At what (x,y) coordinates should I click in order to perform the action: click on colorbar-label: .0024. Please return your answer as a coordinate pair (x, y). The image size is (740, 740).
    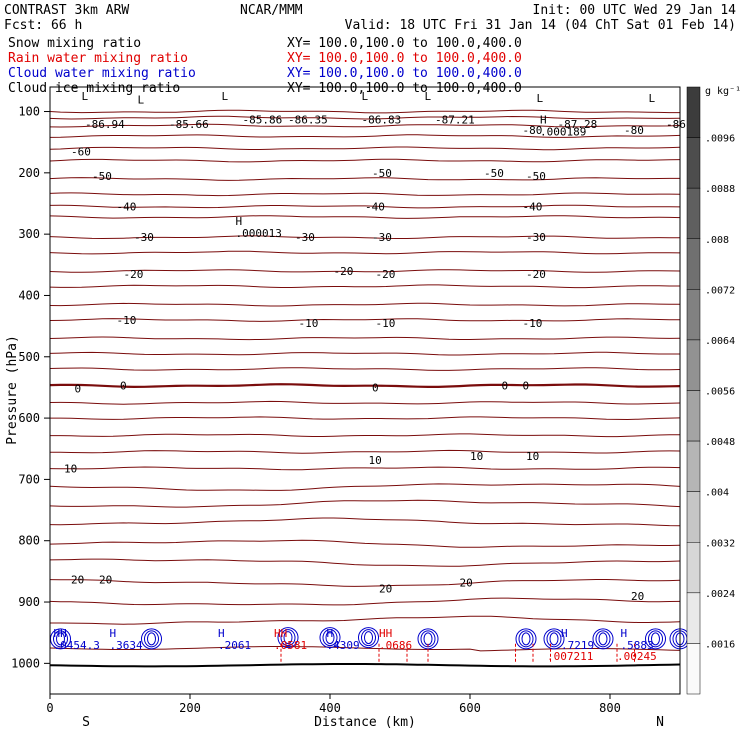
    Looking at the image, I should click on (720, 594).